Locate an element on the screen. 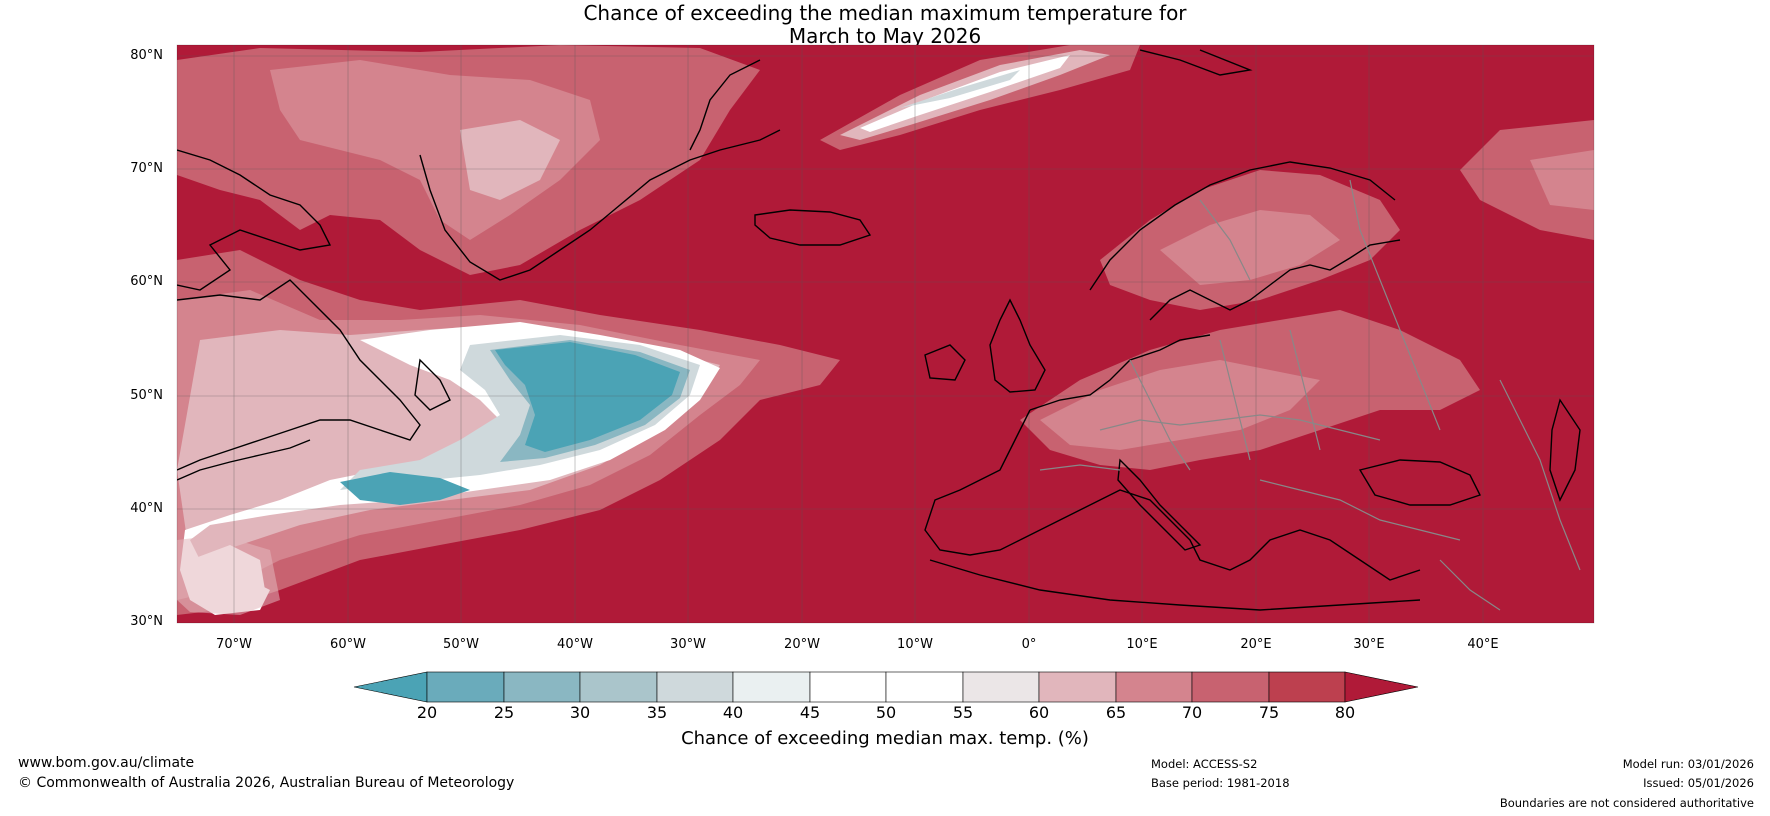 This screenshot has width=1770, height=816. lat-label-80n: 80°N is located at coordinates (146, 55).